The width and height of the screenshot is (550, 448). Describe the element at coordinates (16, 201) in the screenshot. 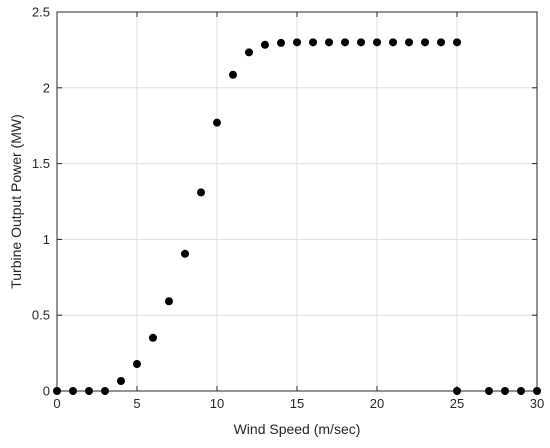

I see `y-axis-label: Turbine Output Power (MW)` at that location.